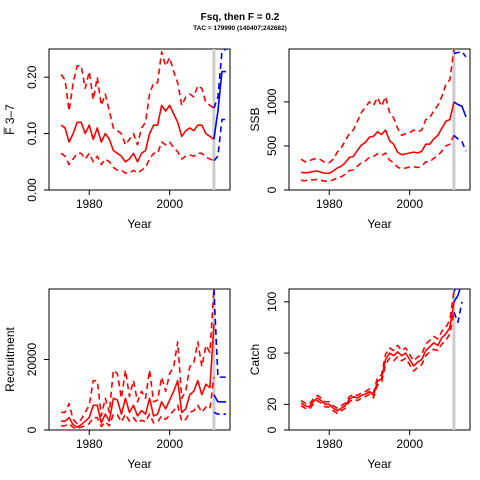 This screenshot has height=480, width=480. I want to click on fbar-series-proj-lower, so click(219, 140).